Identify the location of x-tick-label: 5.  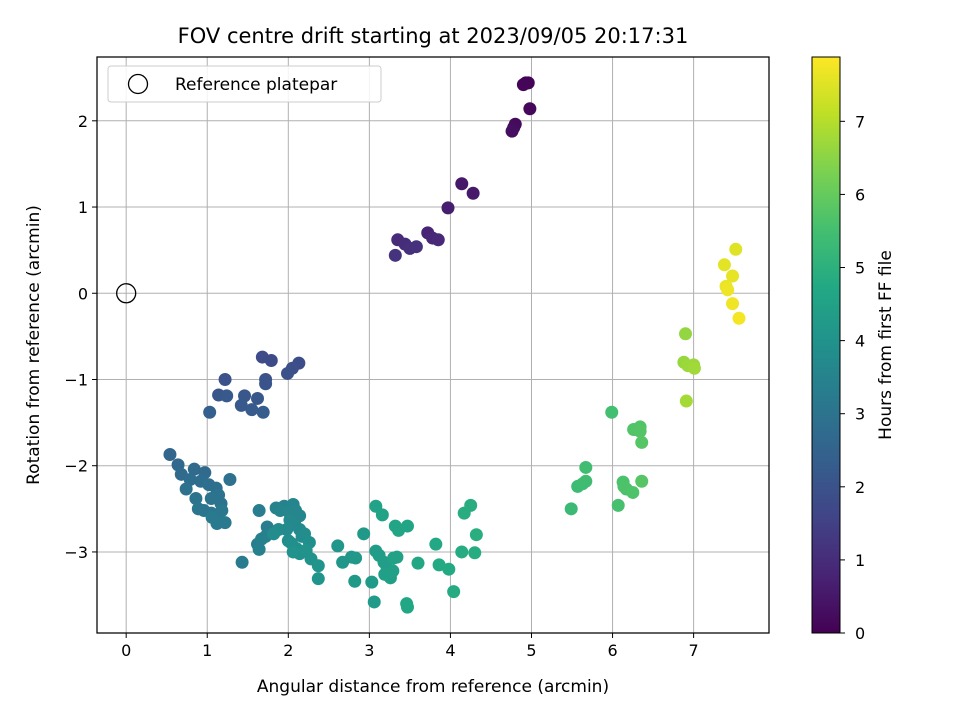
(531, 650).